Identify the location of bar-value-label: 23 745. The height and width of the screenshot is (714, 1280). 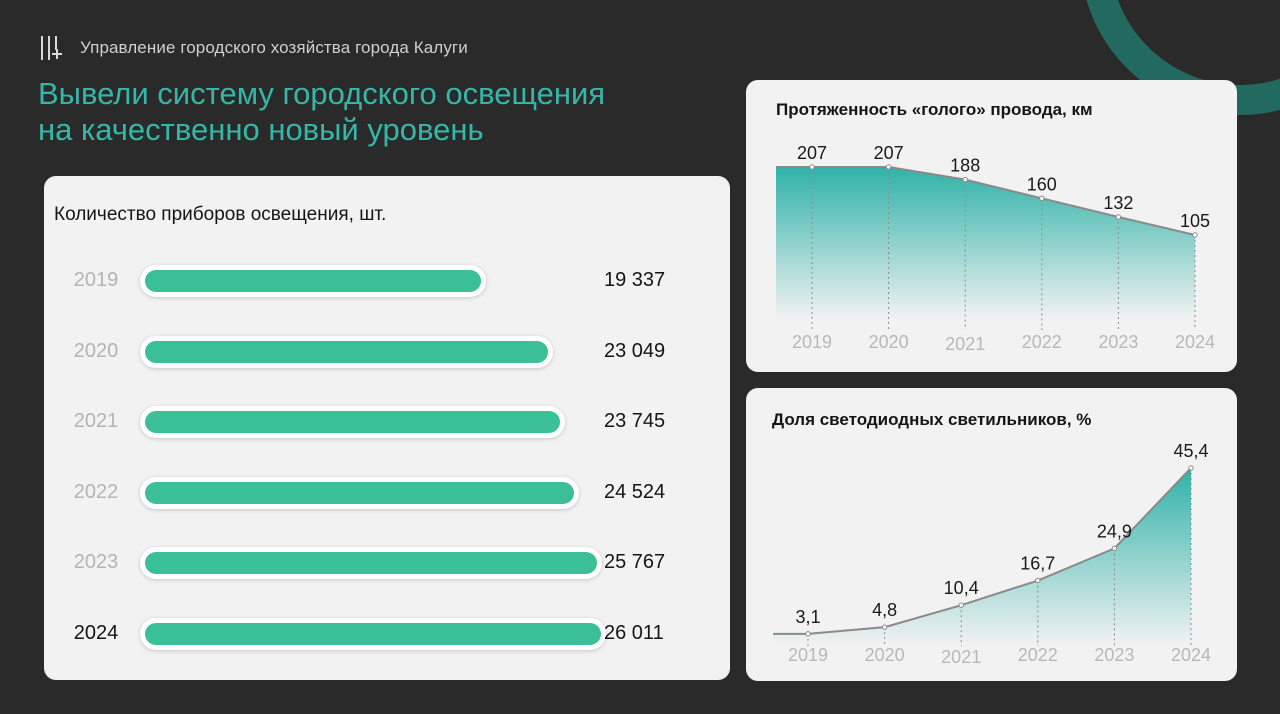
(635, 421).